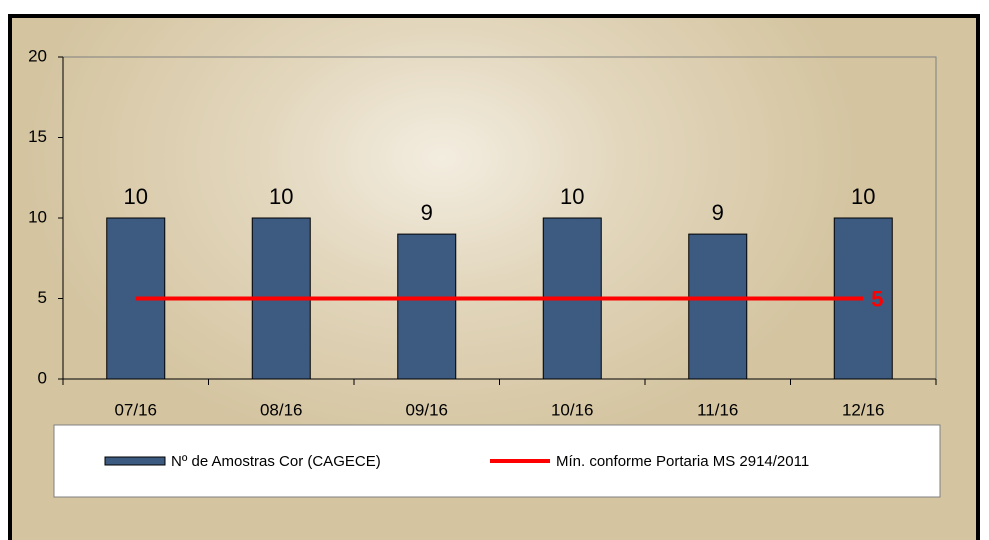  Describe the element at coordinates (426, 409) in the screenshot. I see `x-tick-label: 09/16` at that location.